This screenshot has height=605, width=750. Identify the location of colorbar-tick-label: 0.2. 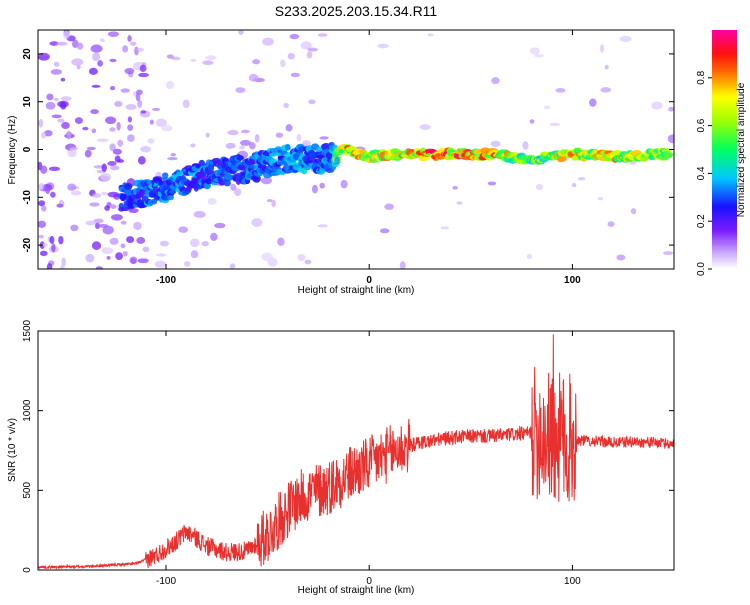
(701, 221).